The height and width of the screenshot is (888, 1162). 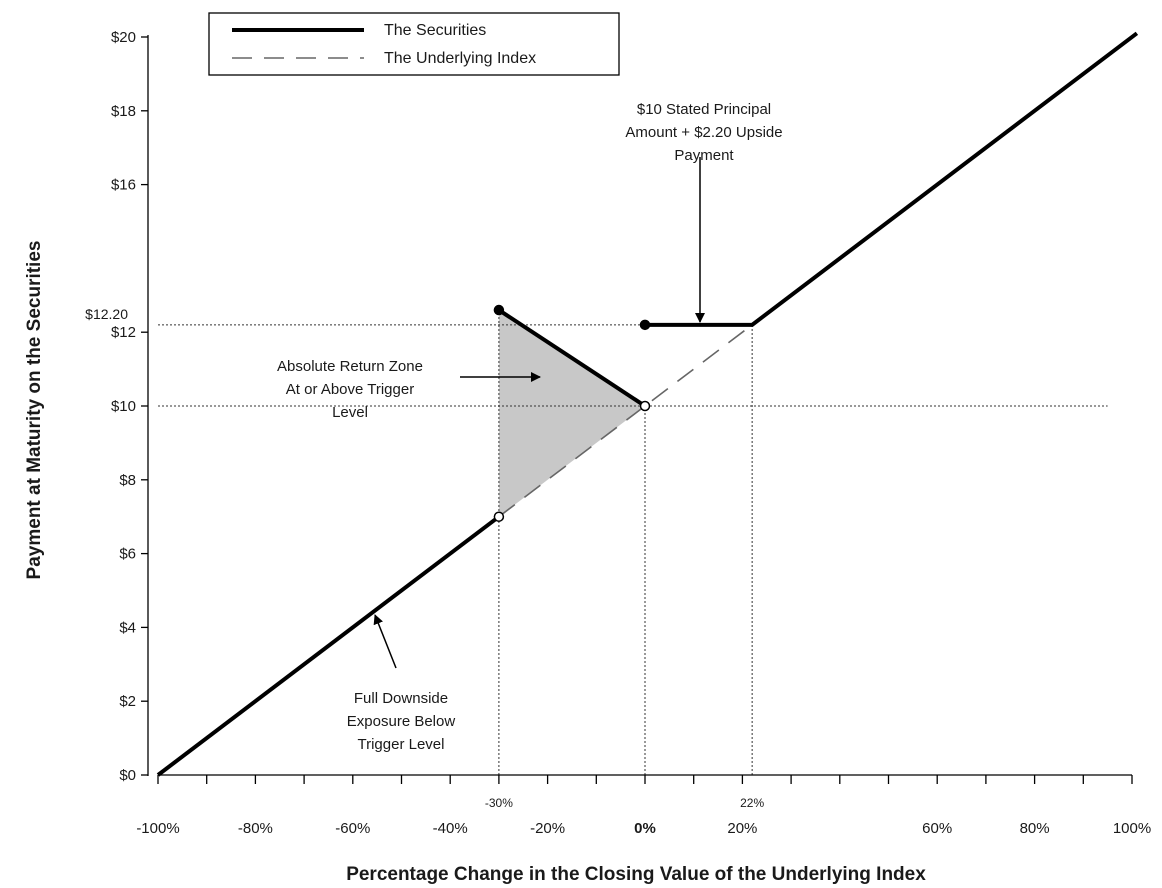 What do you see at coordinates (1035, 828) in the screenshot?
I see `x-tick-label-80: 80%` at bounding box center [1035, 828].